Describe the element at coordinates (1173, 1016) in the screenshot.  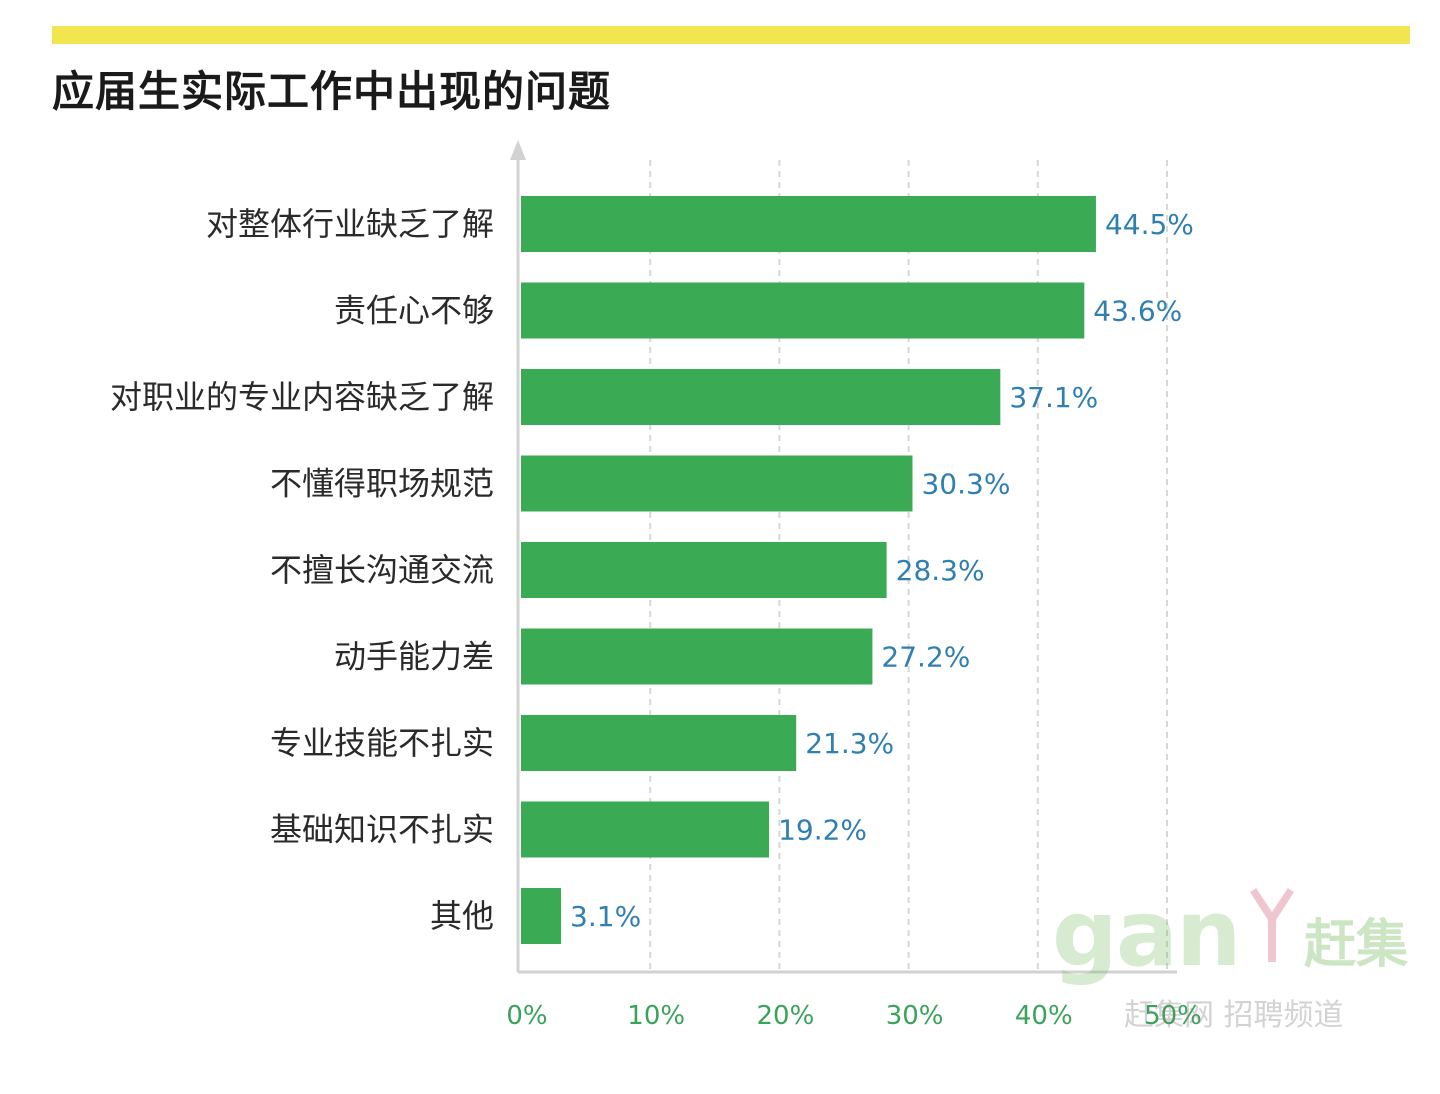
I see `x-tick-label: 50%` at that location.